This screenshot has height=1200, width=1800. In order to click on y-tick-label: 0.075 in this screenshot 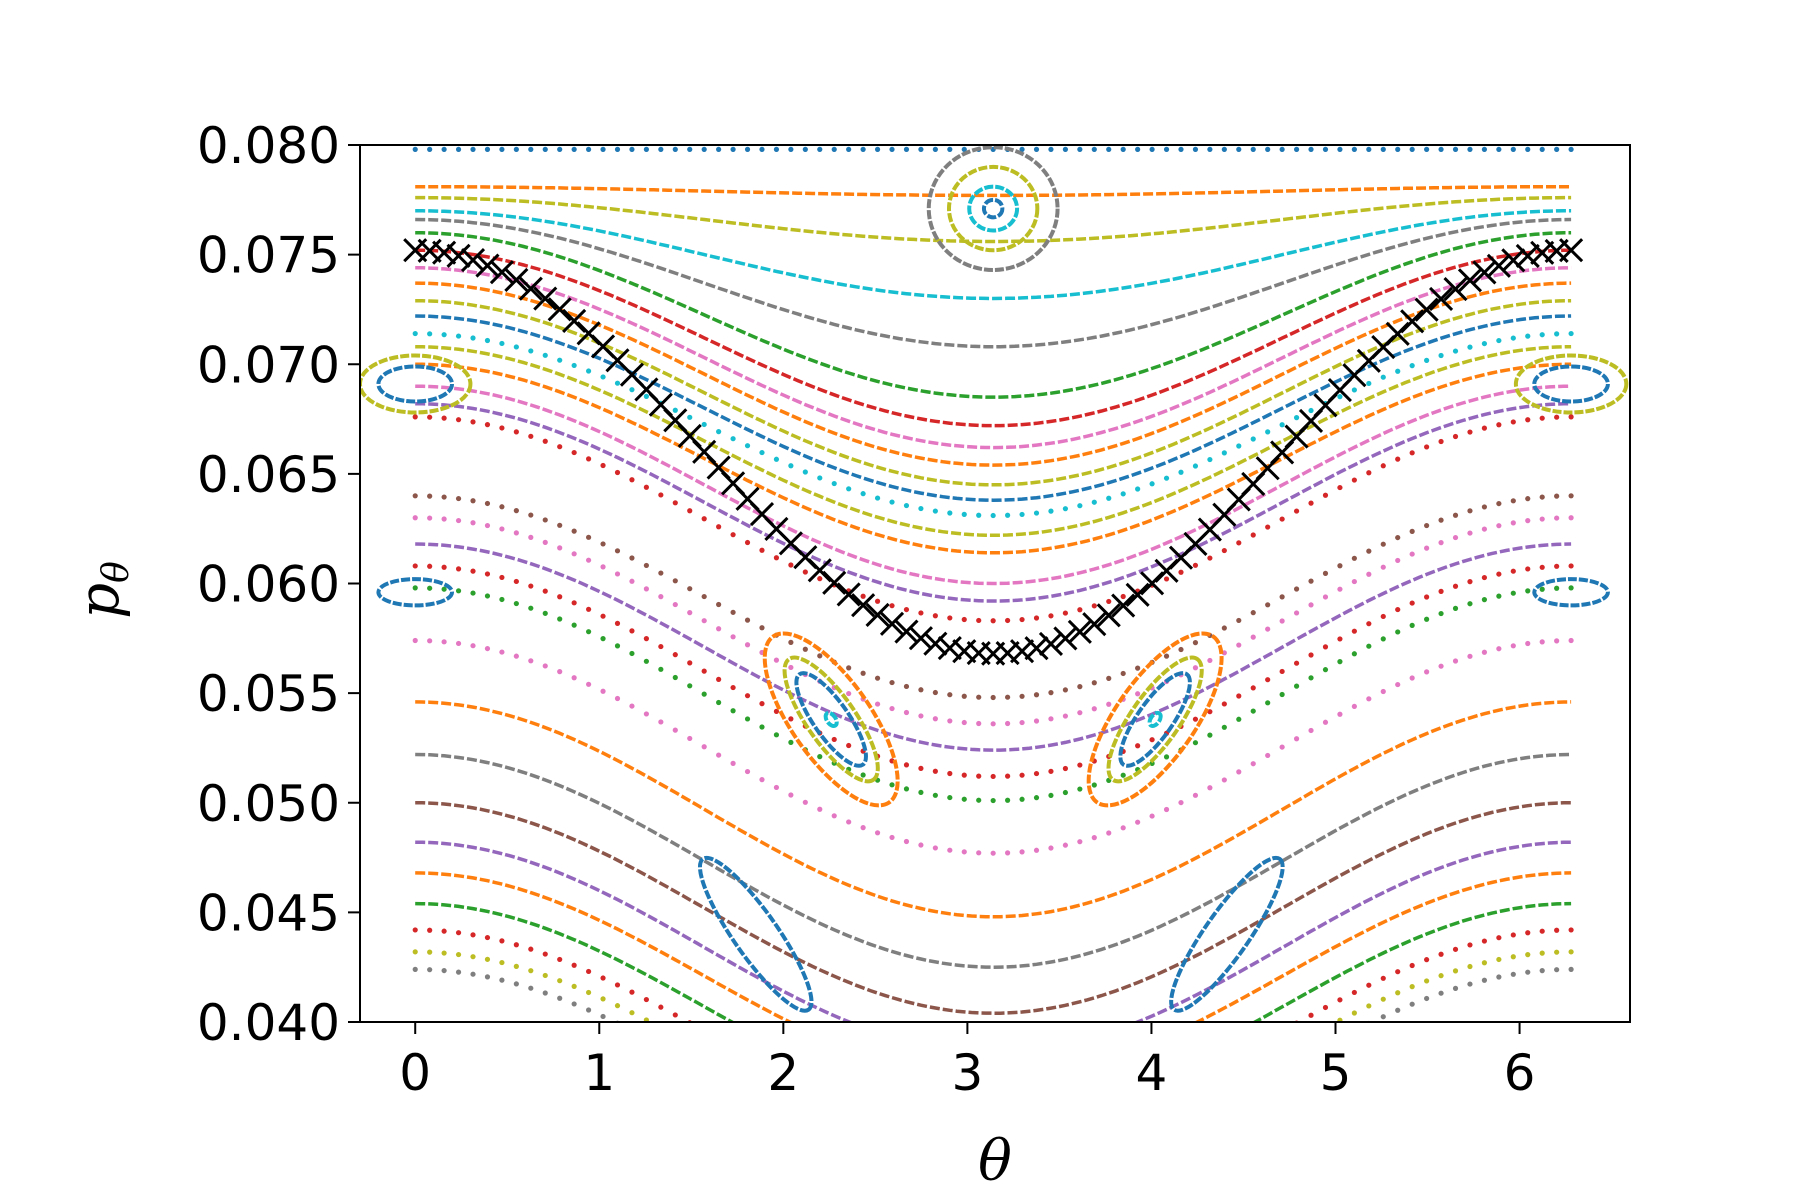, I will do `click(268, 256)`.